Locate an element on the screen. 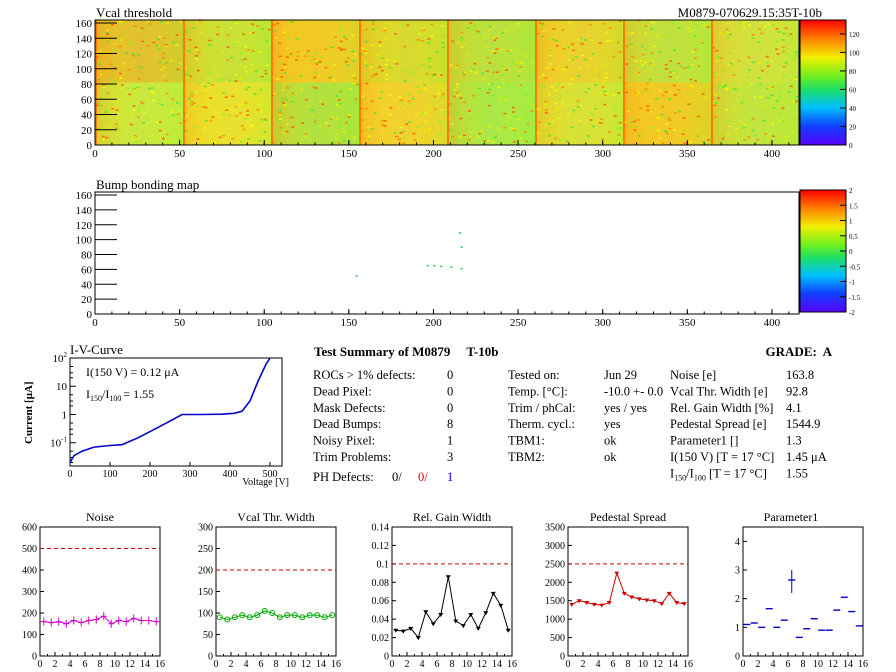 This screenshot has height=672, width=896. bump-palette-axis: -2 -1.5 -1 -0.5 0 0.5 1 1.5 2 is located at coordinates (850, 252).